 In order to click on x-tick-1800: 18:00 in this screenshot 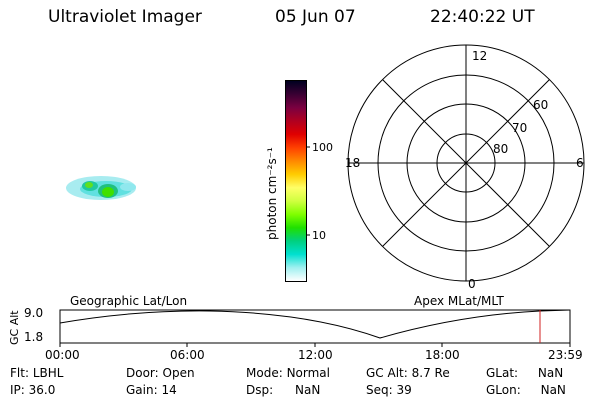, I will do `click(442, 355)`.